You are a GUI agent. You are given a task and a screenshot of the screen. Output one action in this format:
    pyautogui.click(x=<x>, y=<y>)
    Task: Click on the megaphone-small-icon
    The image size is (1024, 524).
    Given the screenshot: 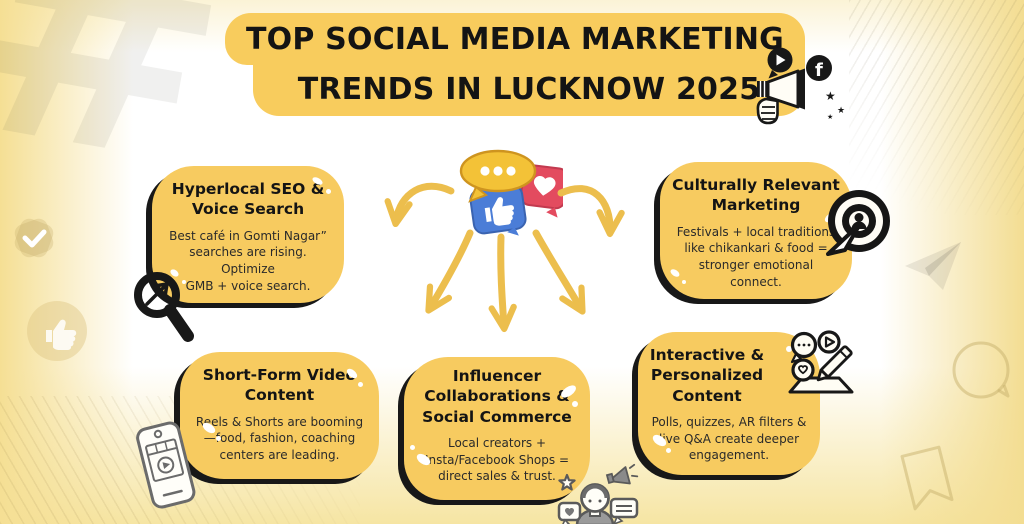 What is the action you would take?
    pyautogui.click(x=622, y=474)
    